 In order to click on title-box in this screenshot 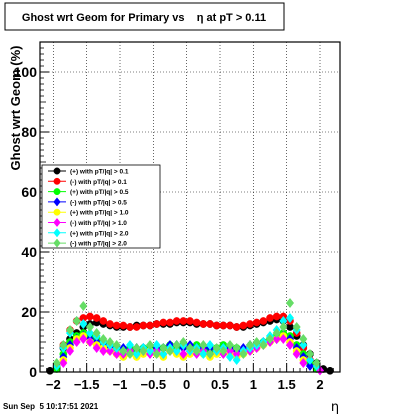, I will do `click(144, 16)`.